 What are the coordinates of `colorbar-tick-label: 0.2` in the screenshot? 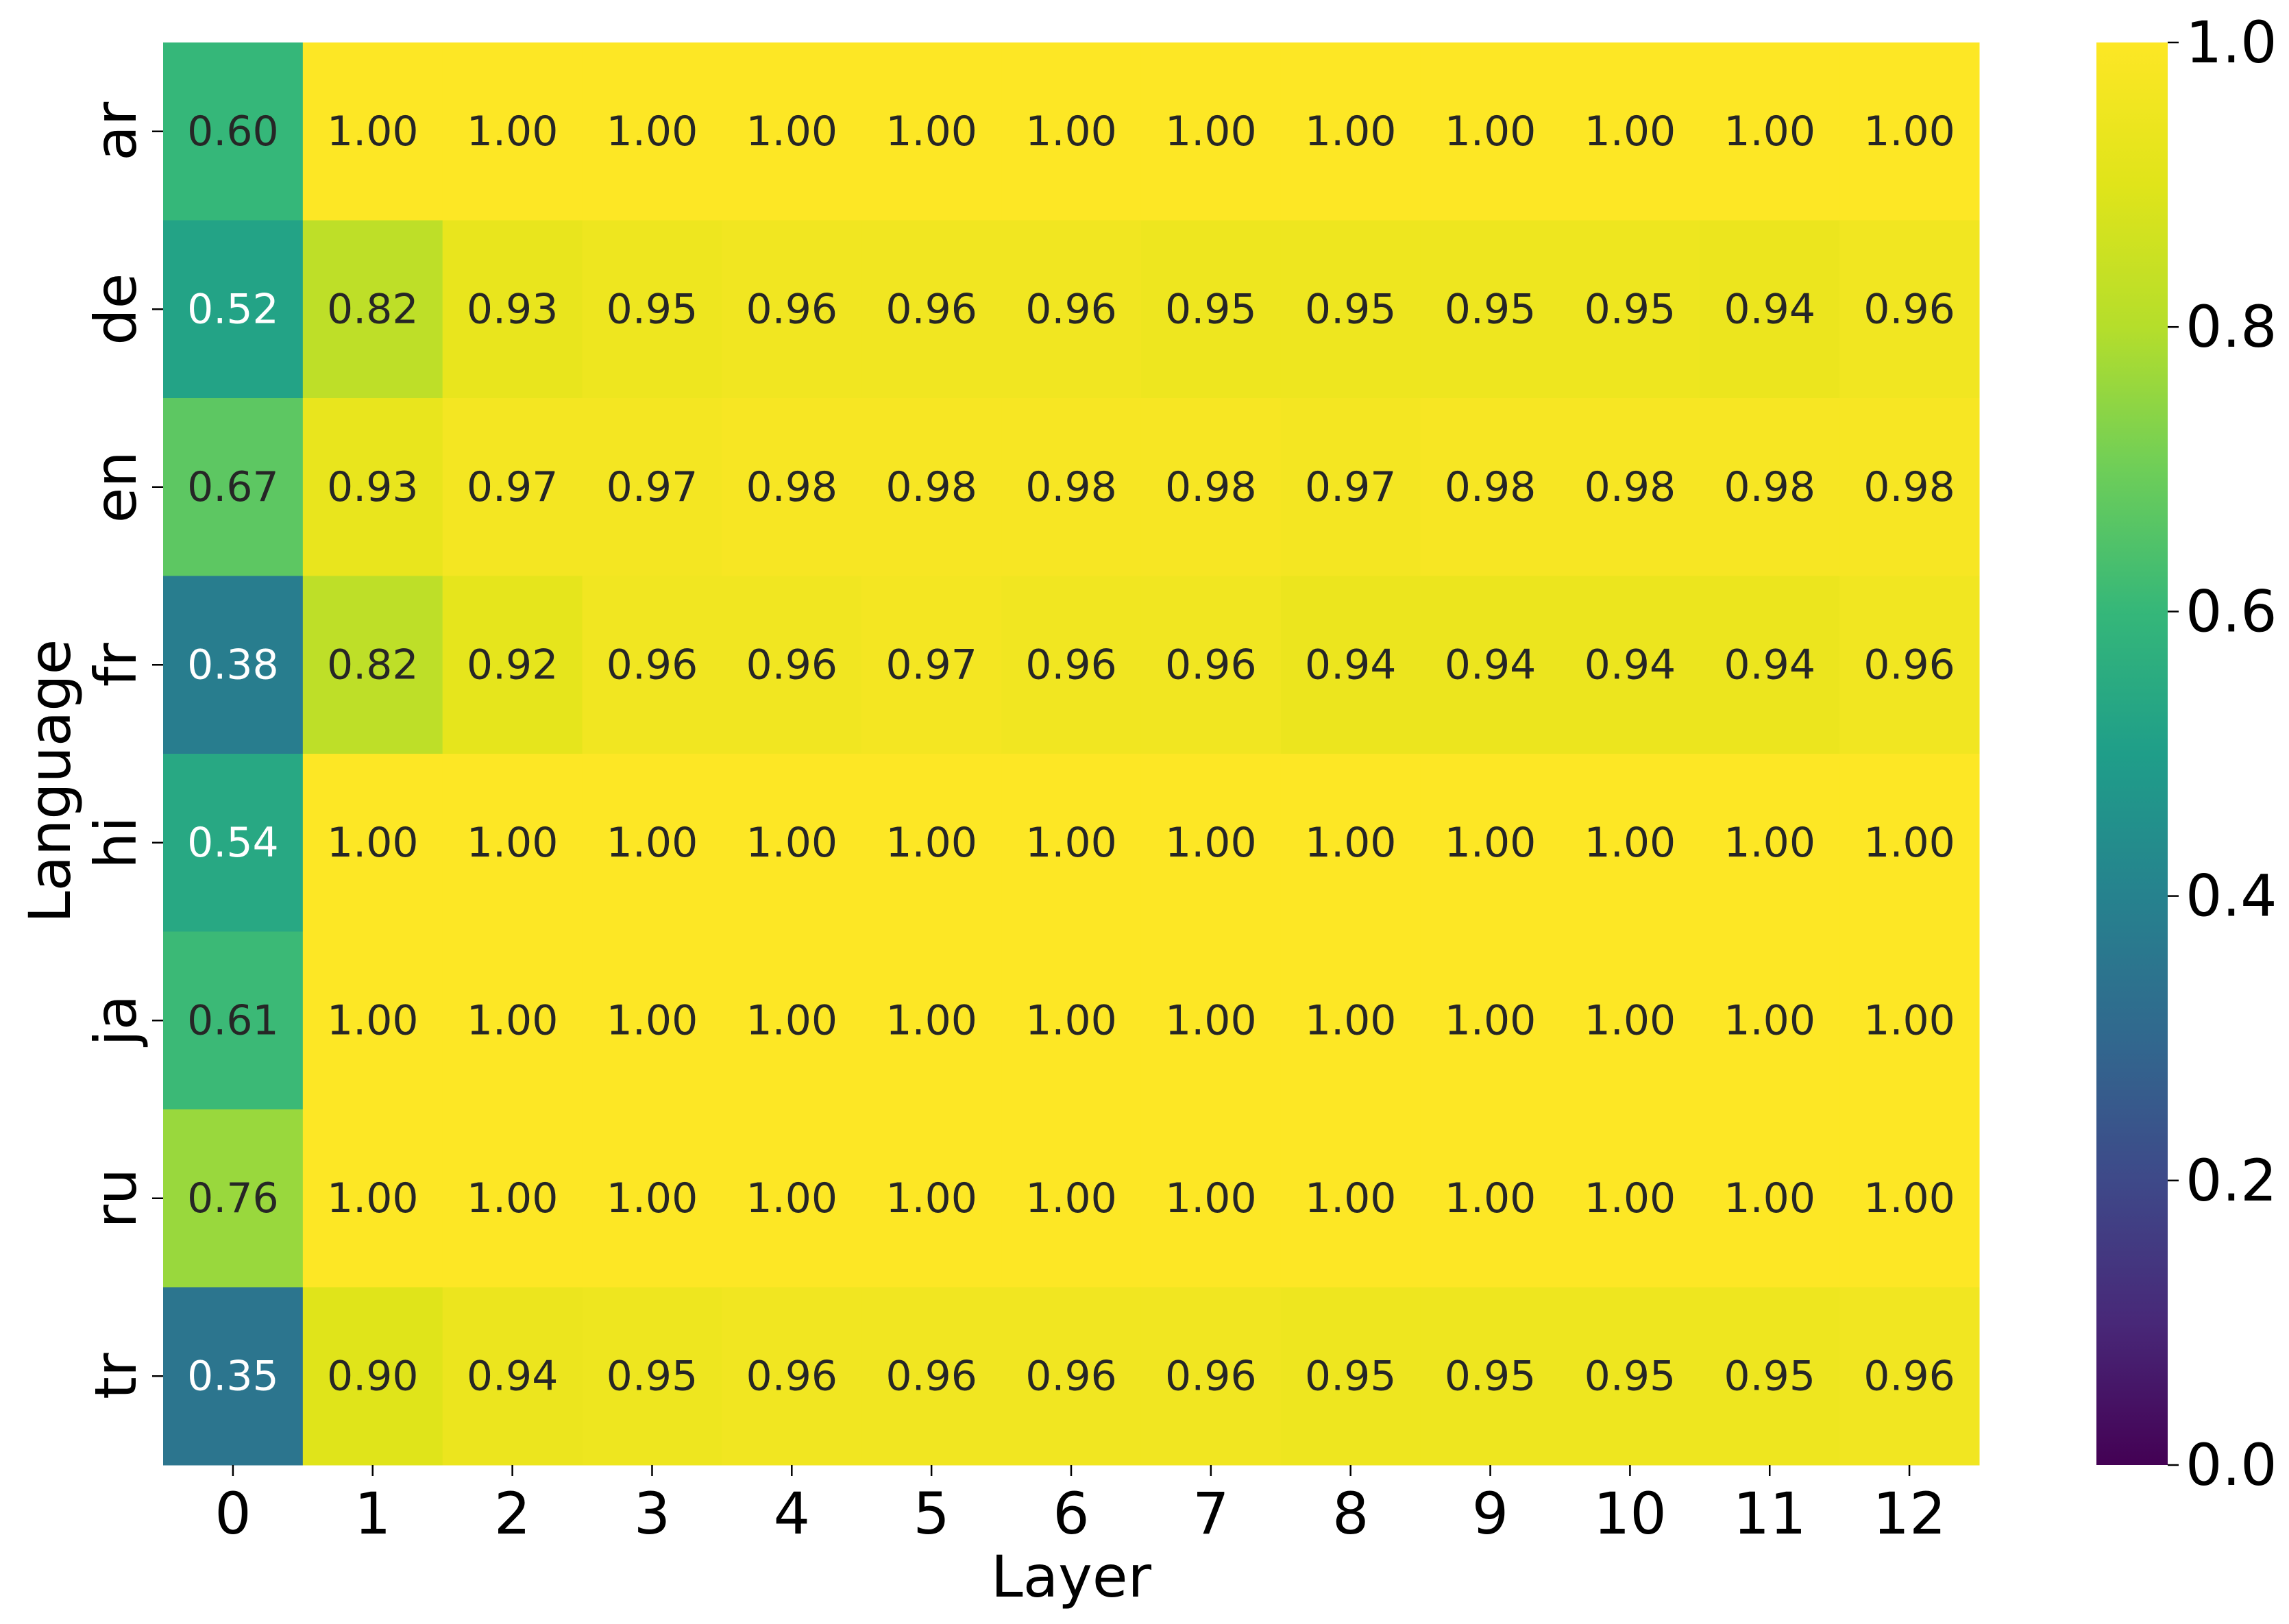 It's located at (2231, 1180).